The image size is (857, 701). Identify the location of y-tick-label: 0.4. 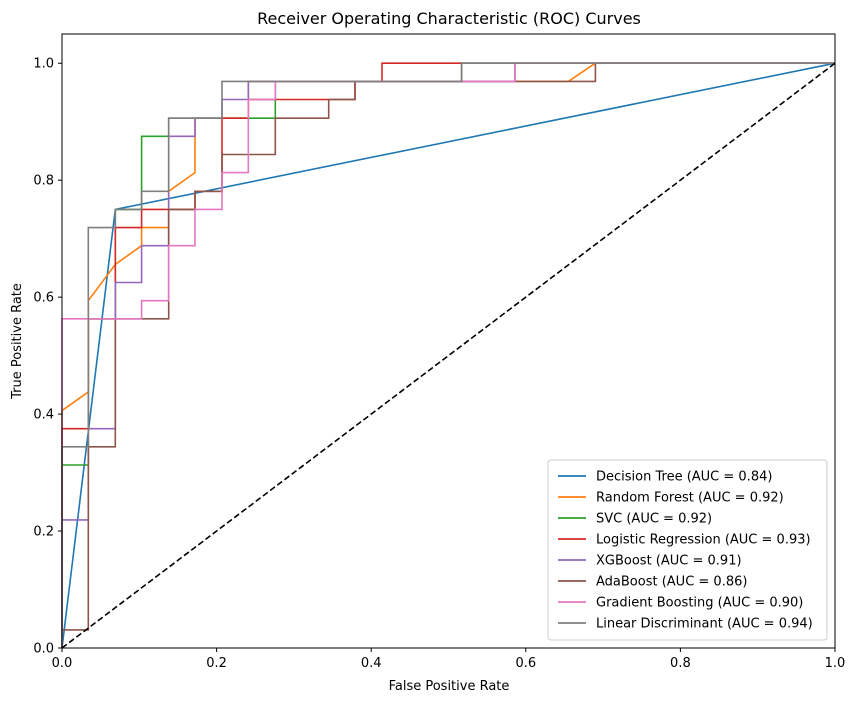
(43, 415).